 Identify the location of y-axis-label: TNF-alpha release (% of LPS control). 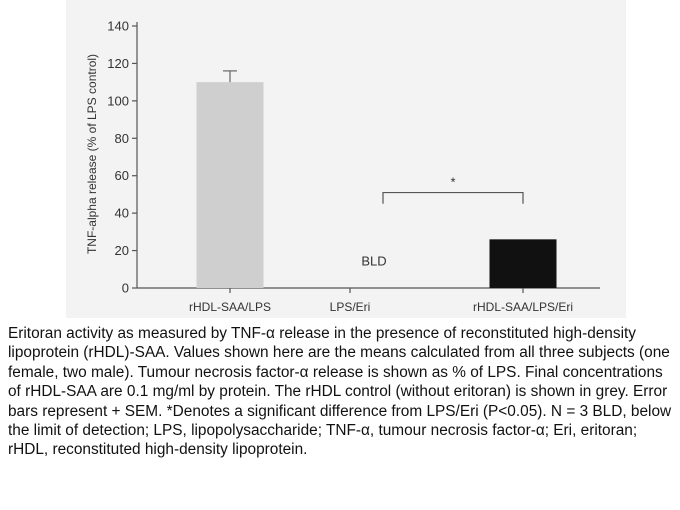
(92, 154).